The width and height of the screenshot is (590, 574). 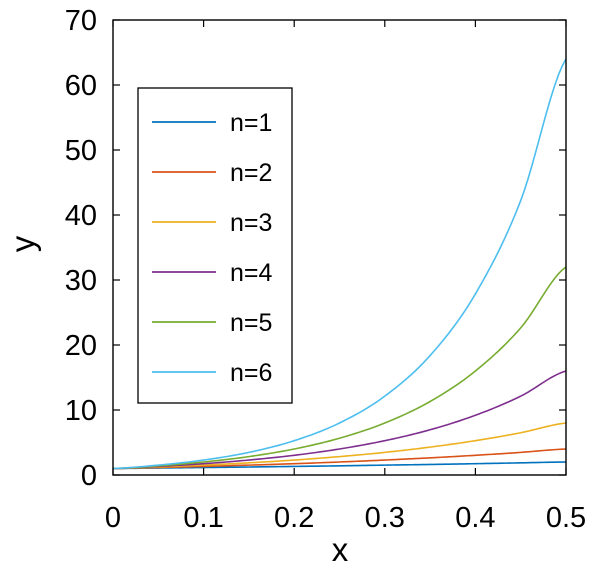 I want to click on legend-label-2: n=2, so click(x=251, y=173).